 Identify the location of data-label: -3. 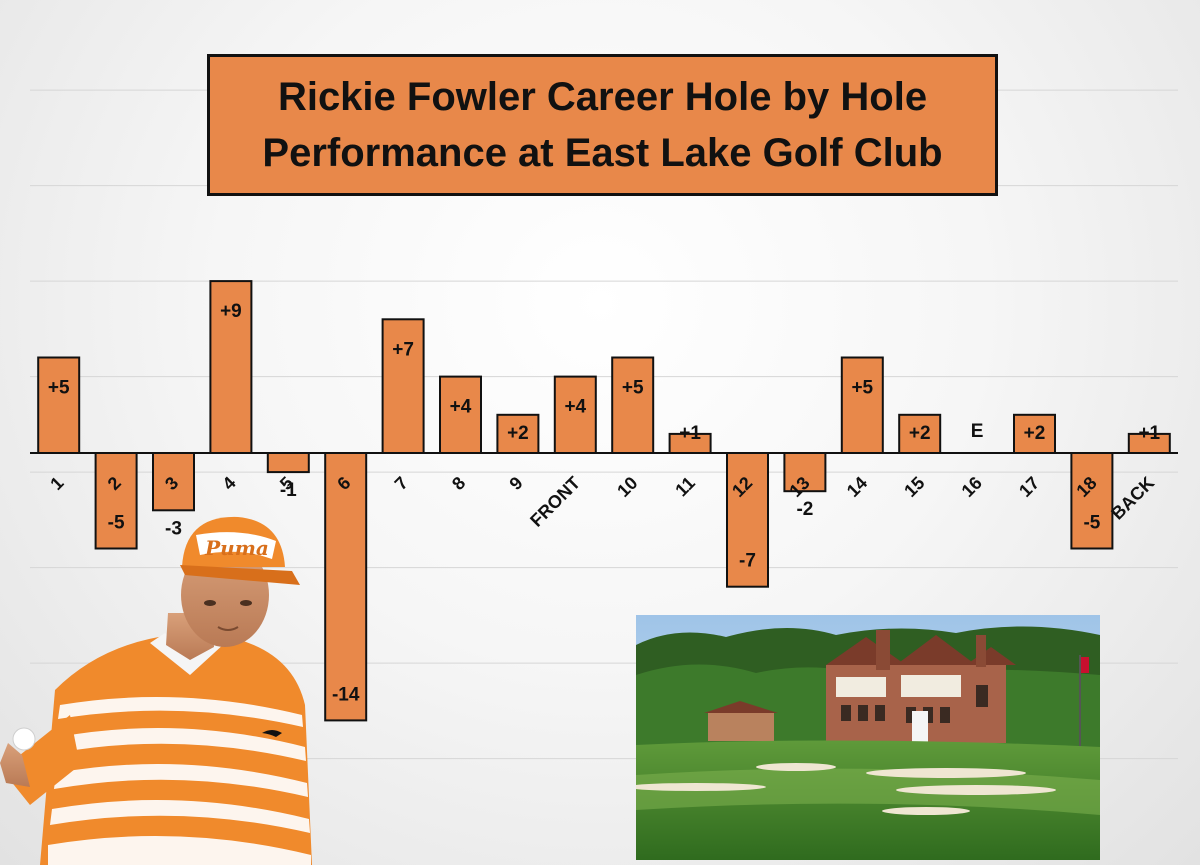
(173, 528).